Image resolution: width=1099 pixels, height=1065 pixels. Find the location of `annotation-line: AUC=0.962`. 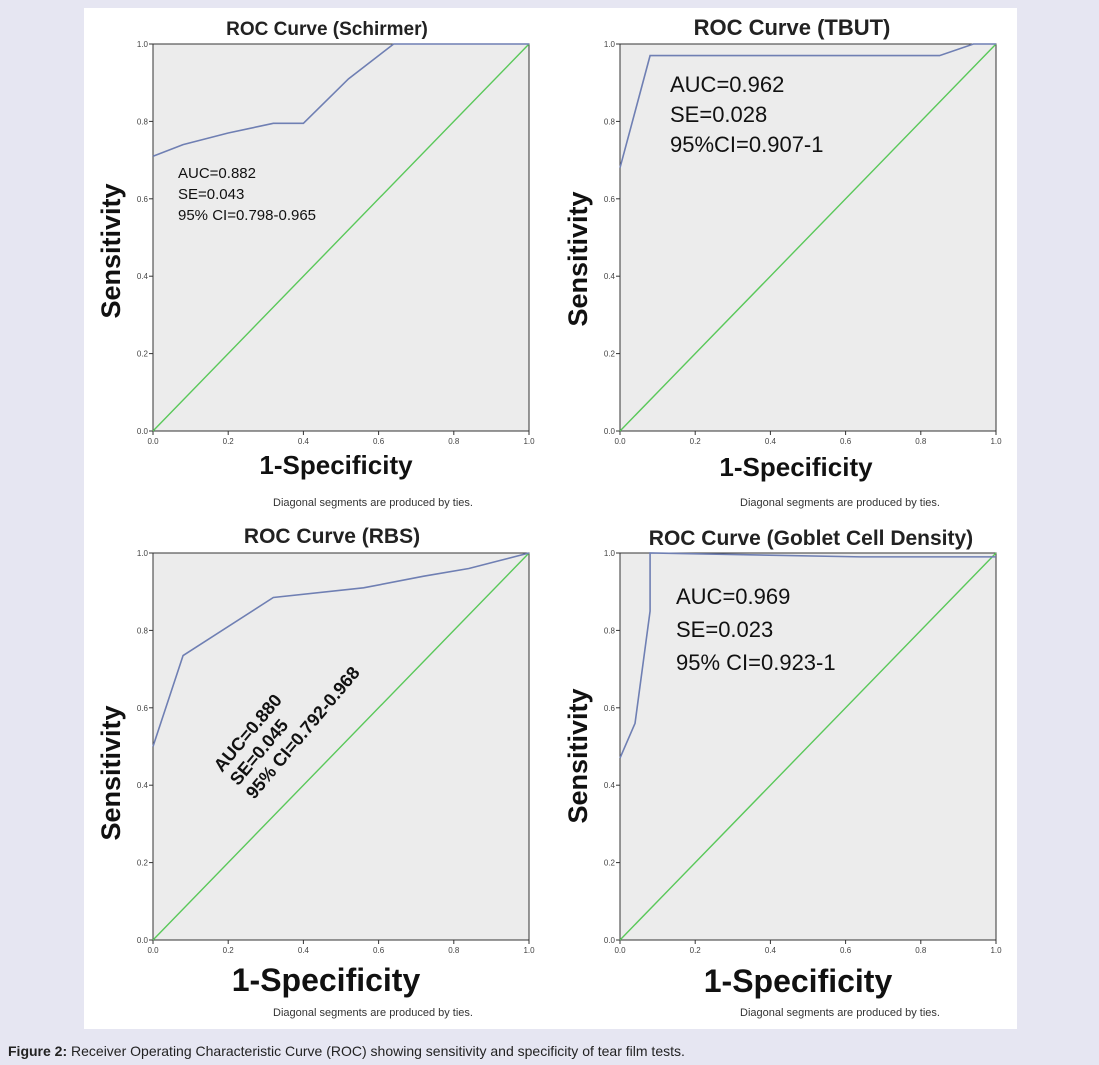

annotation-line: AUC=0.962 is located at coordinates (727, 84).